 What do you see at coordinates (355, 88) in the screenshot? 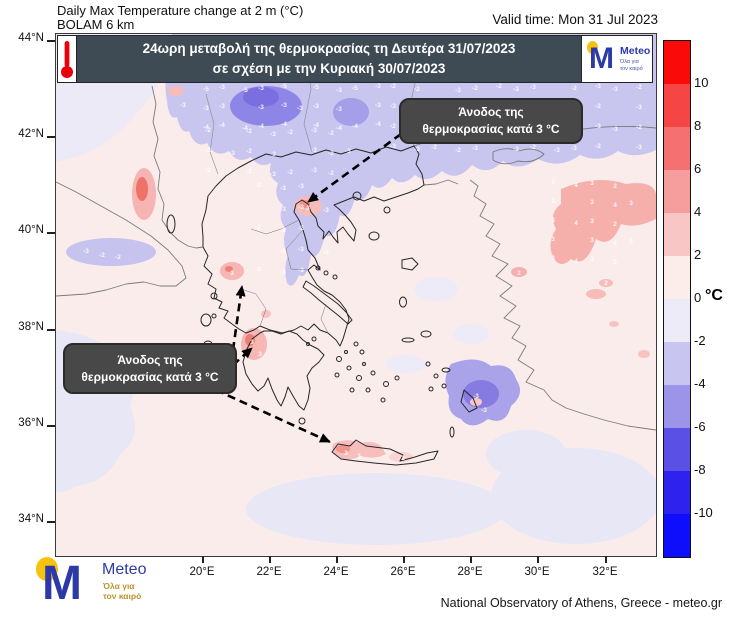
I see `grid-value-label: -5` at bounding box center [355, 88].